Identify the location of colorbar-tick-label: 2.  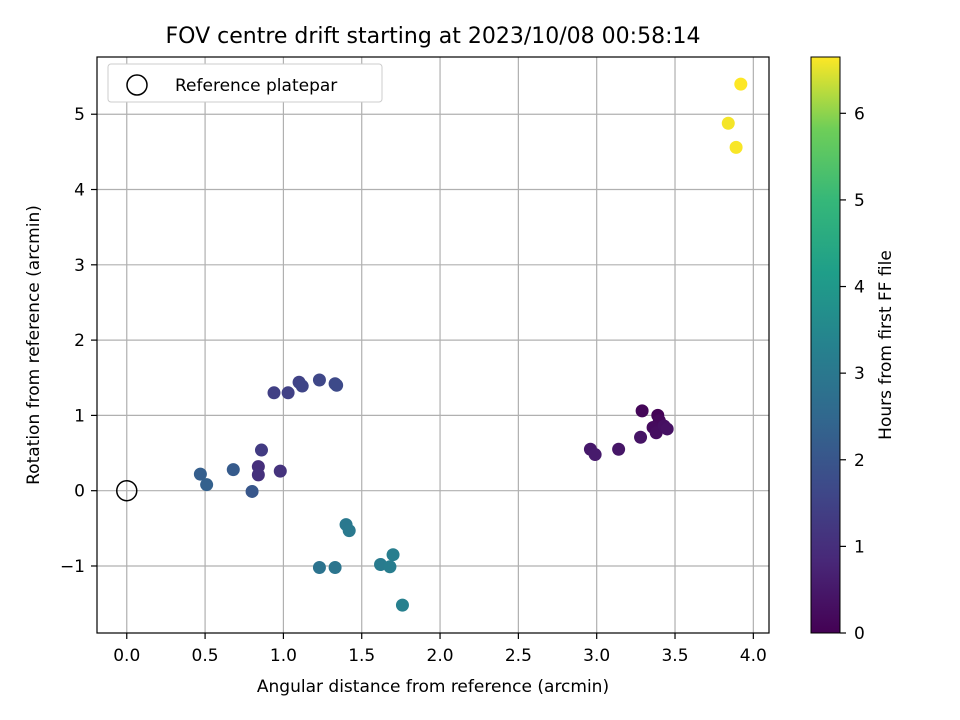
(859, 461).